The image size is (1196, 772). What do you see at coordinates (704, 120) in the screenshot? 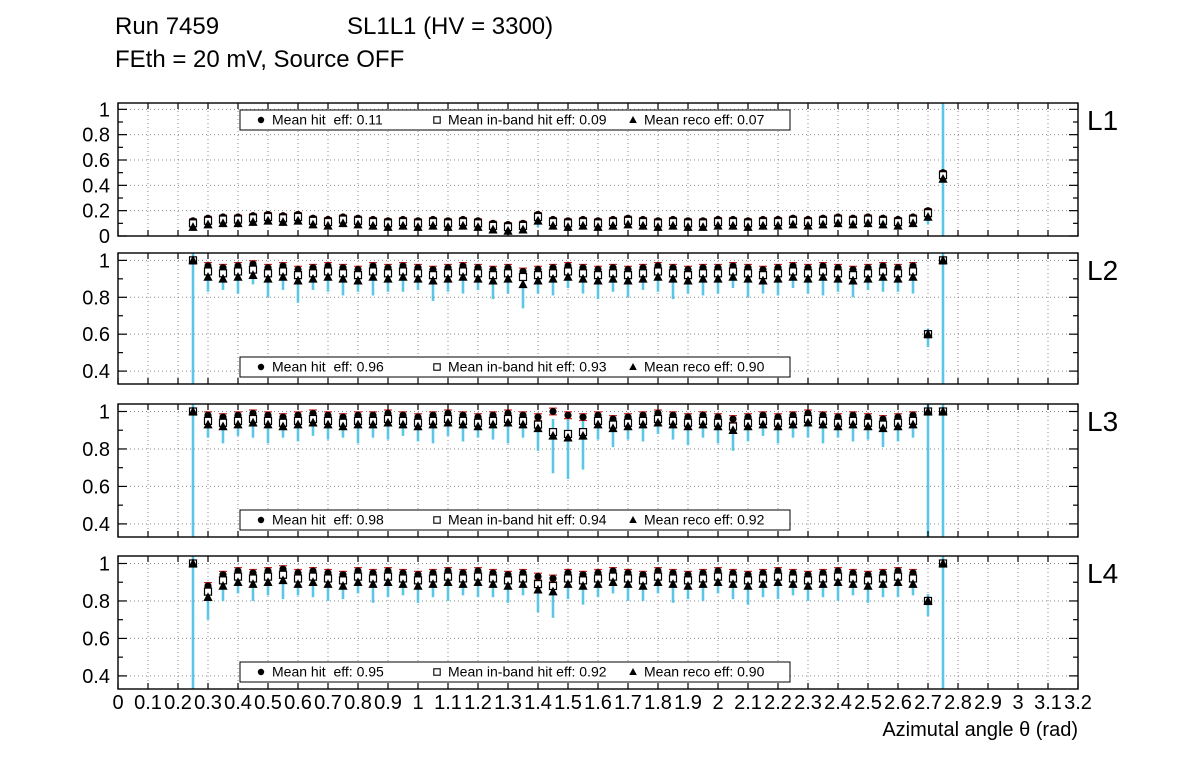
I see `legend-label: Mean reco eff: 0.07` at bounding box center [704, 120].